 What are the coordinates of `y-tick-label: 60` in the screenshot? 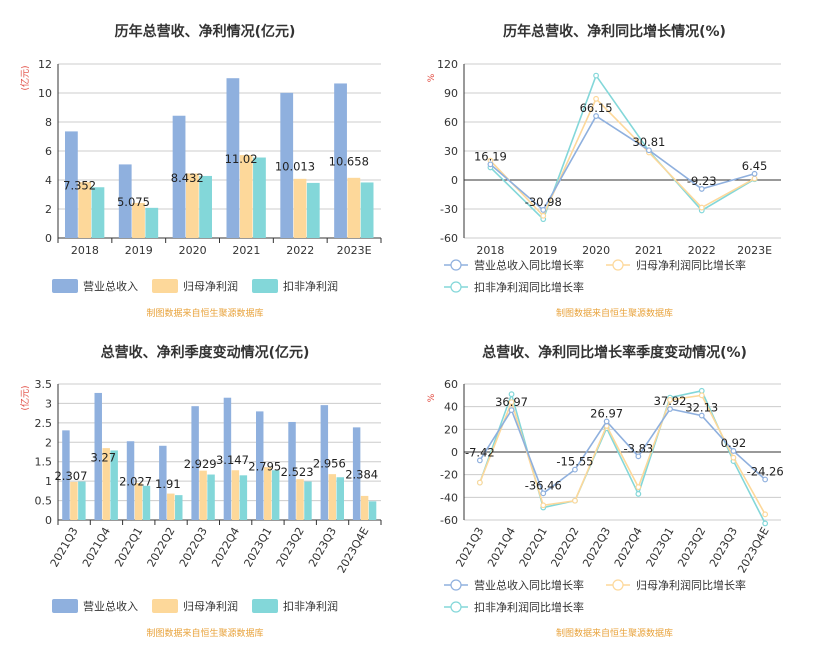 It's located at (451, 122).